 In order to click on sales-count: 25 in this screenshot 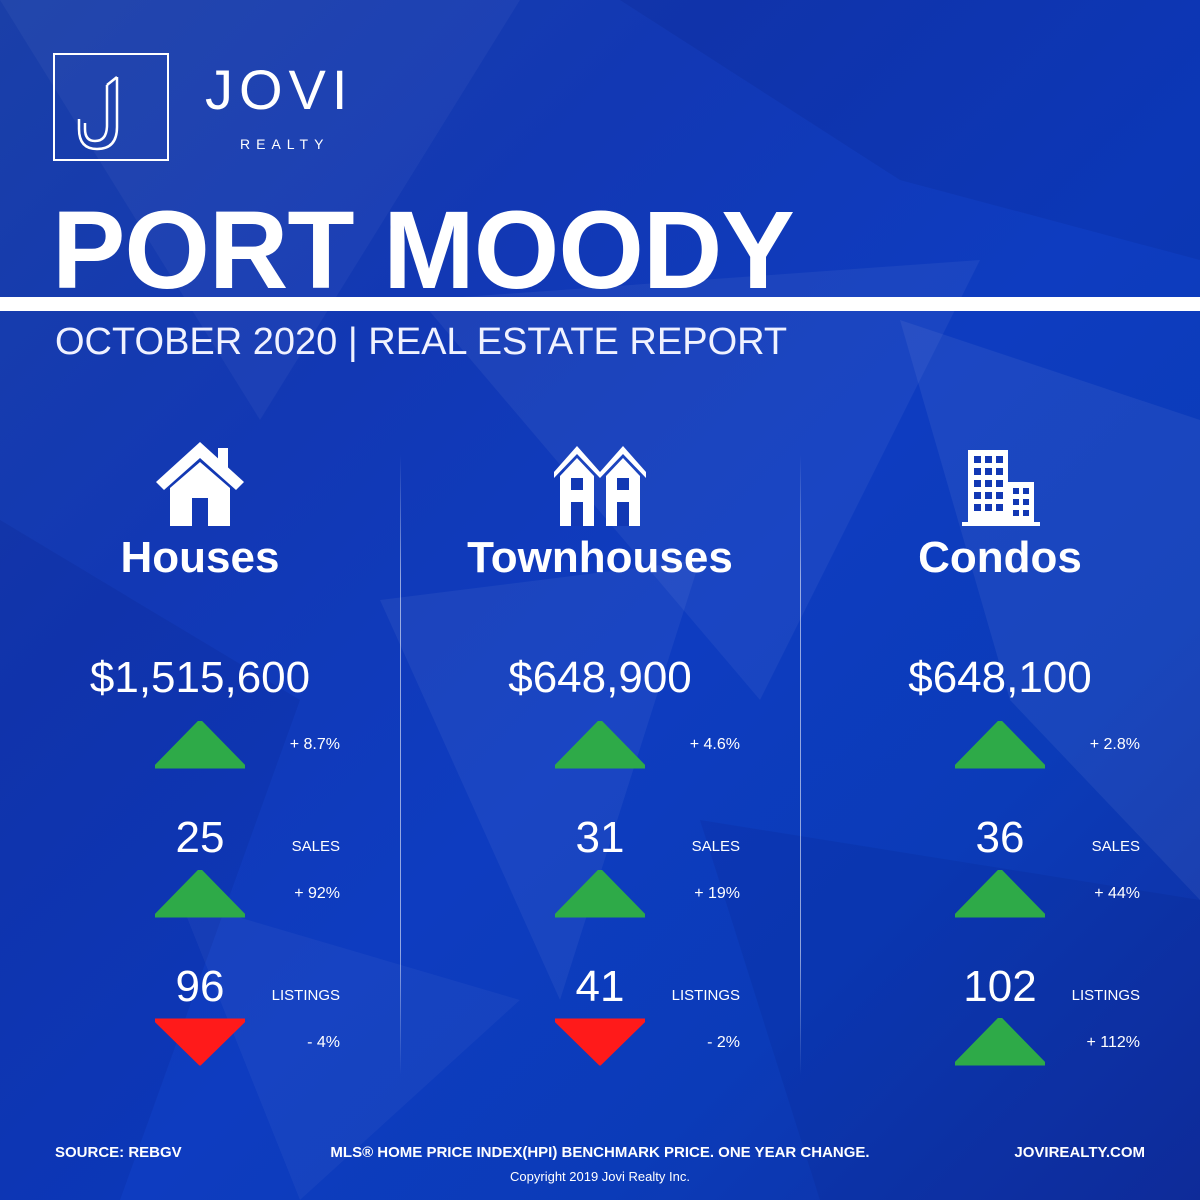, I will do `click(200, 837)`.